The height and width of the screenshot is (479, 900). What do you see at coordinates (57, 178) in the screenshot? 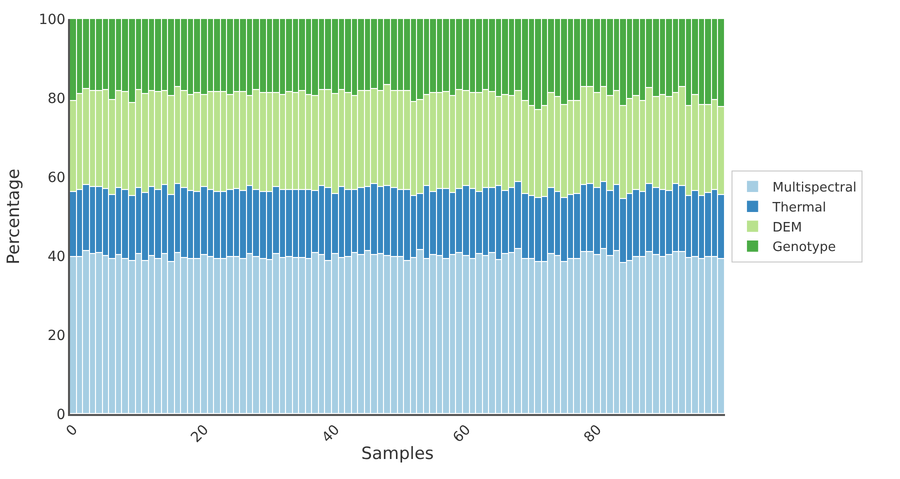
I see `y-tick-label: 60` at bounding box center [57, 178].